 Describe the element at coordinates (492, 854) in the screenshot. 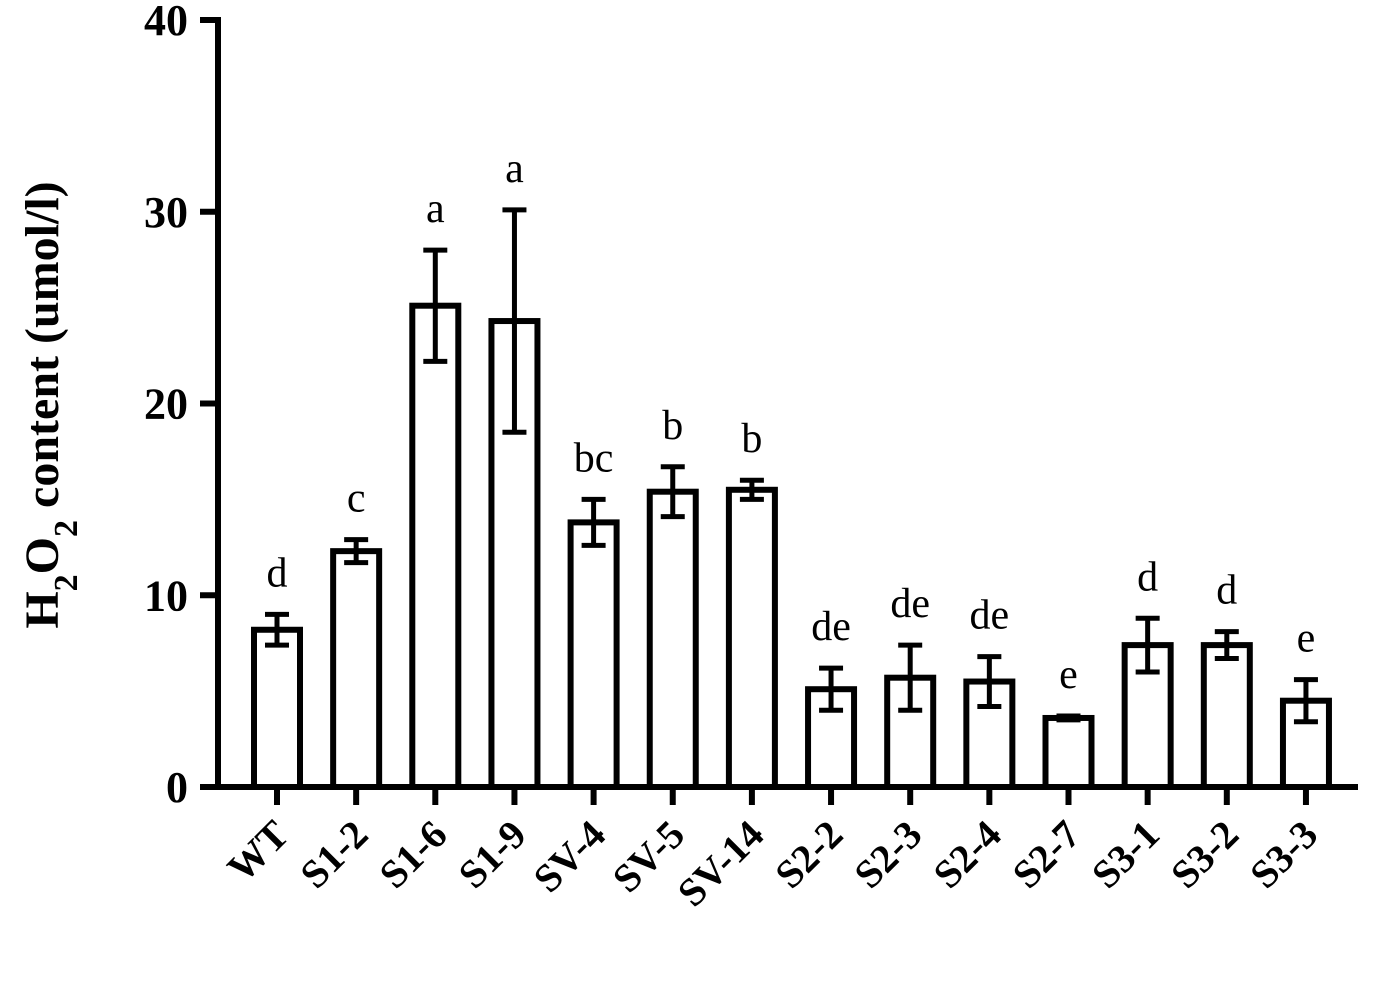

I see `x-tick-label: S1-9` at that location.